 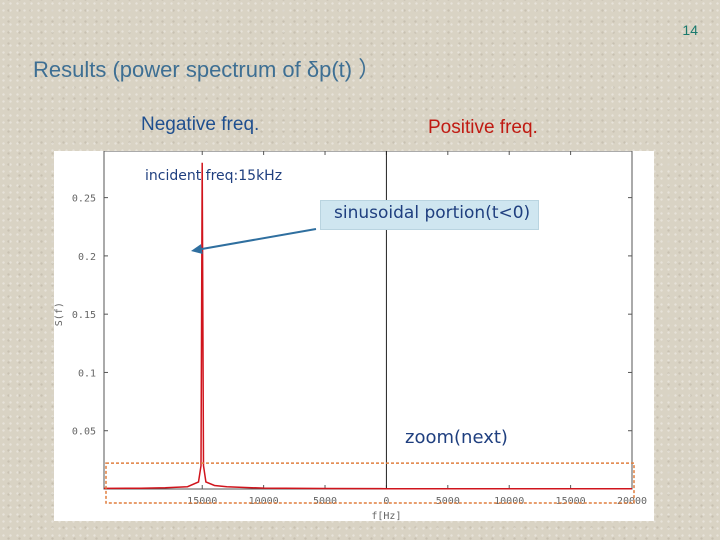 I want to click on incident-arrow, so click(x=257, y=239).